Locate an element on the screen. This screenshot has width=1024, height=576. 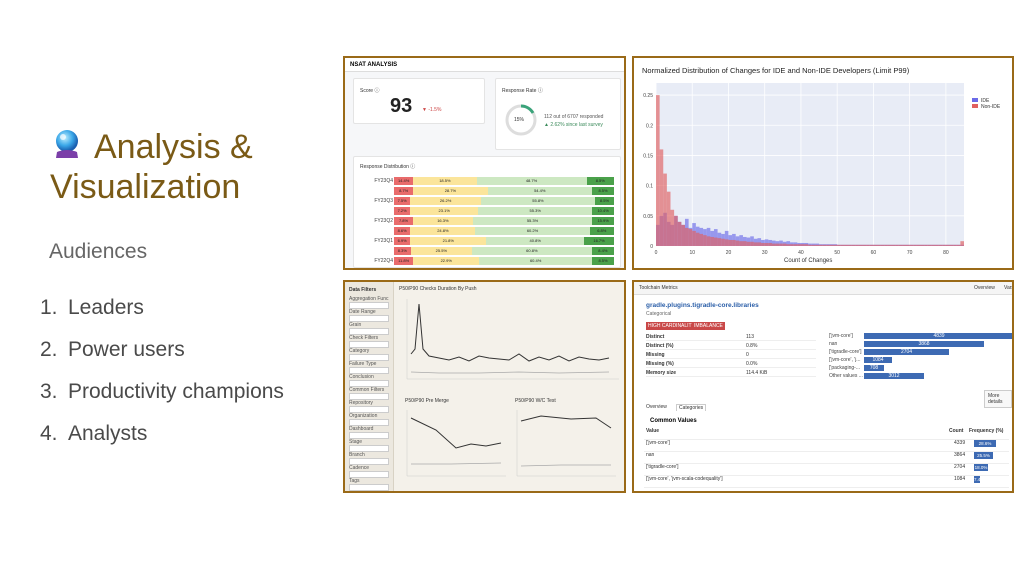
tab-vars: Vars is located at coordinates (1009, 288).